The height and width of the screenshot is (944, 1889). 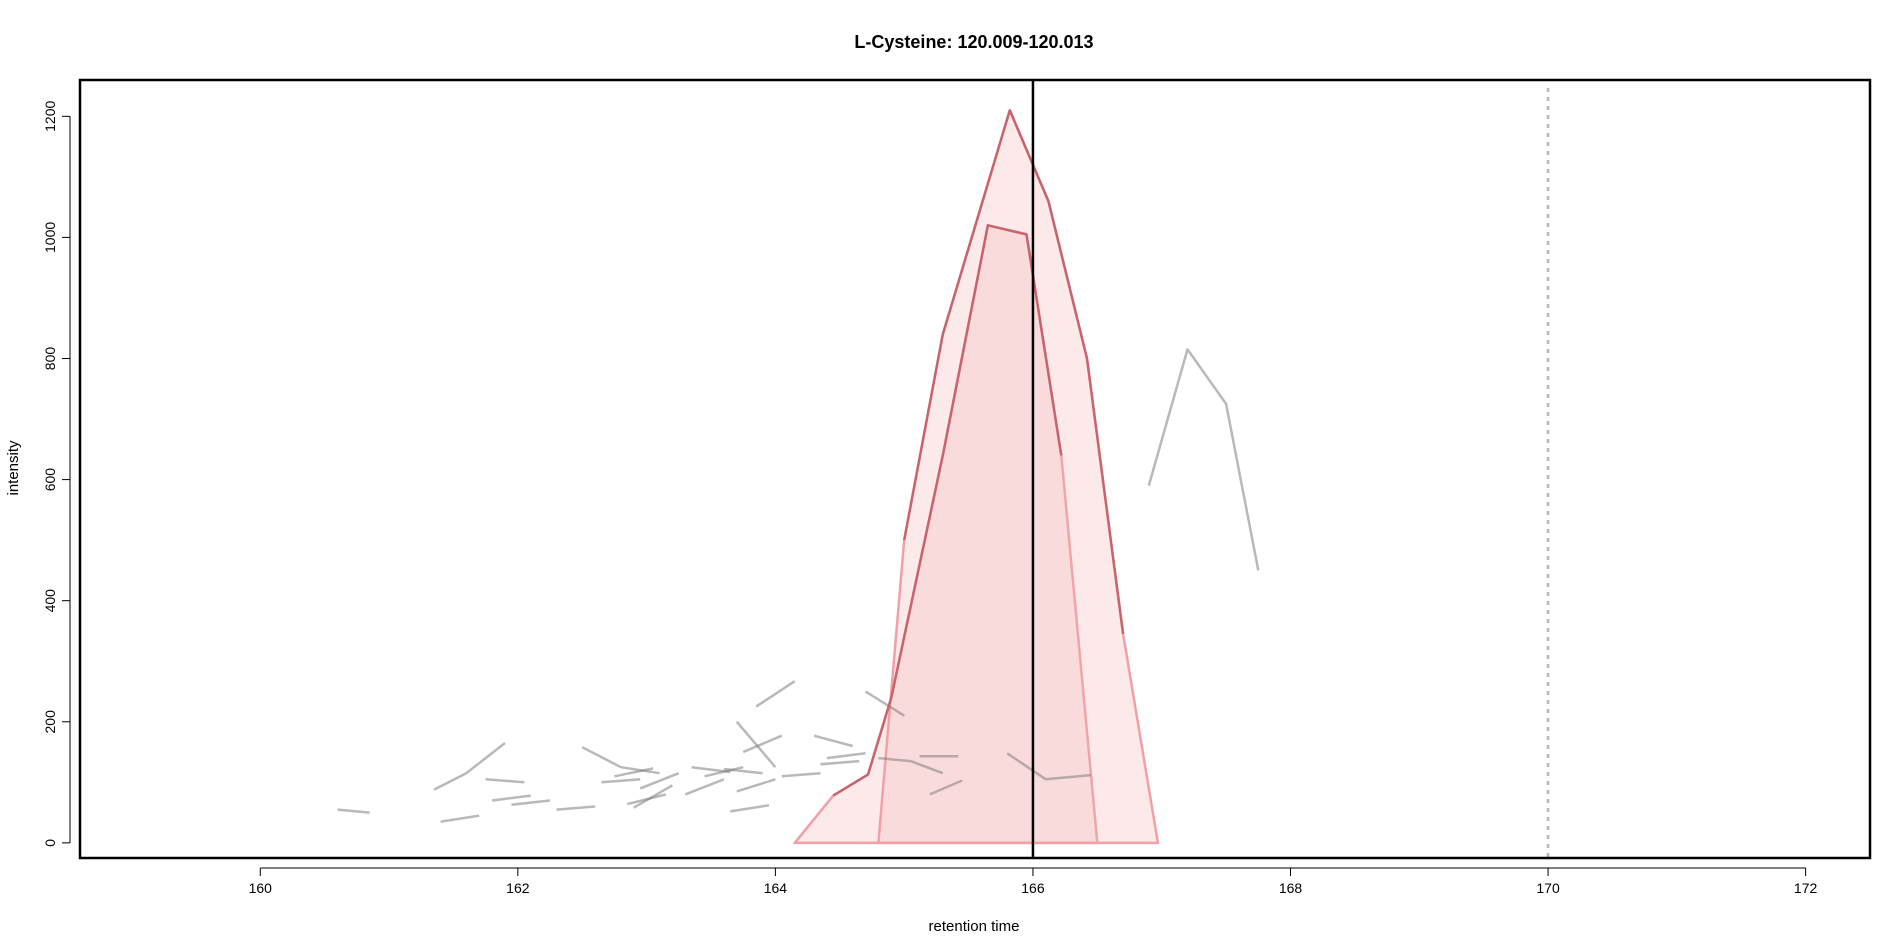 What do you see at coordinates (973, 42) in the screenshot?
I see `chart-title: L-Cysteine: 120.009-120.013` at bounding box center [973, 42].